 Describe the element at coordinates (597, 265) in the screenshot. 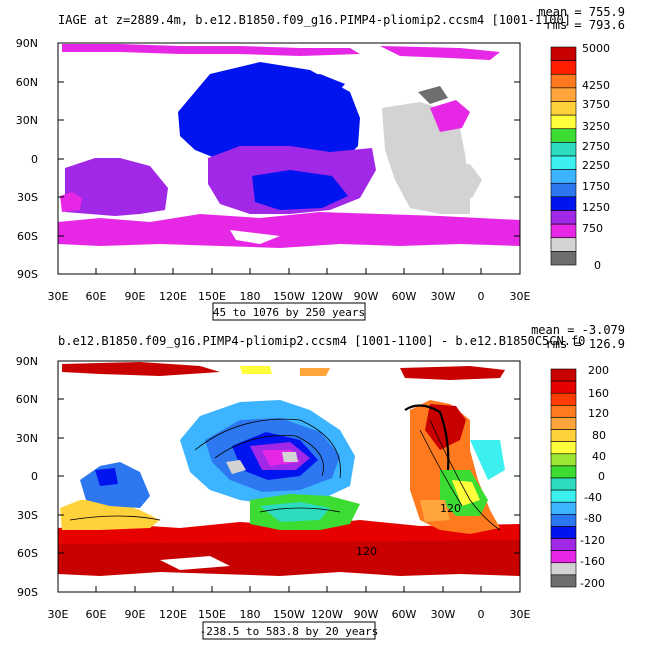

I see `colorbar-label: 0` at that location.